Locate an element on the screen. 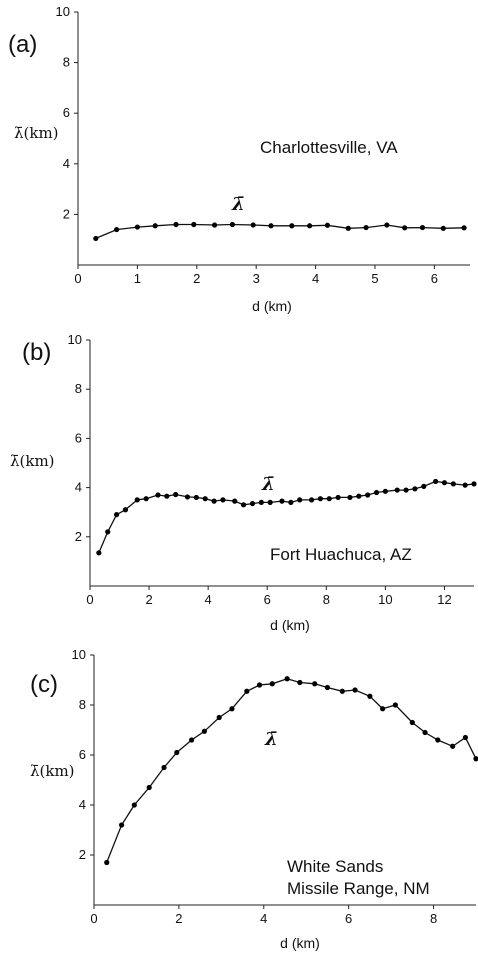 The image size is (478, 955). x-tick-label-b: 6 is located at coordinates (267, 599).